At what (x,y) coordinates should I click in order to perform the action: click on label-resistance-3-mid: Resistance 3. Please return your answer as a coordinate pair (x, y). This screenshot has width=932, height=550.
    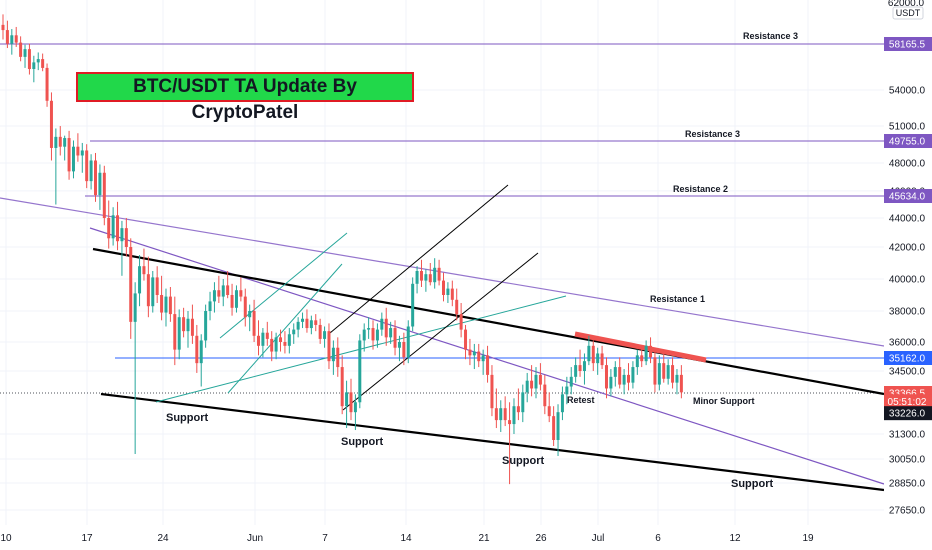
    Looking at the image, I should click on (712, 134).